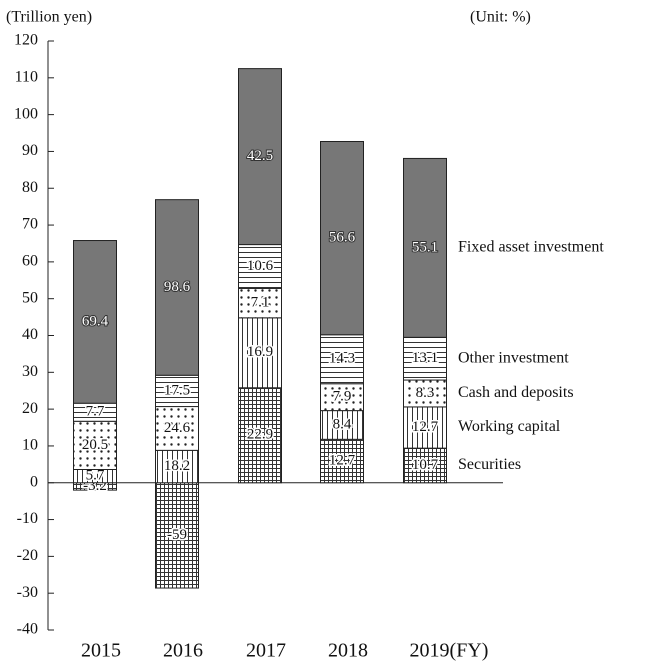  What do you see at coordinates (509, 426) in the screenshot?
I see `legend-label: Working capital` at bounding box center [509, 426].